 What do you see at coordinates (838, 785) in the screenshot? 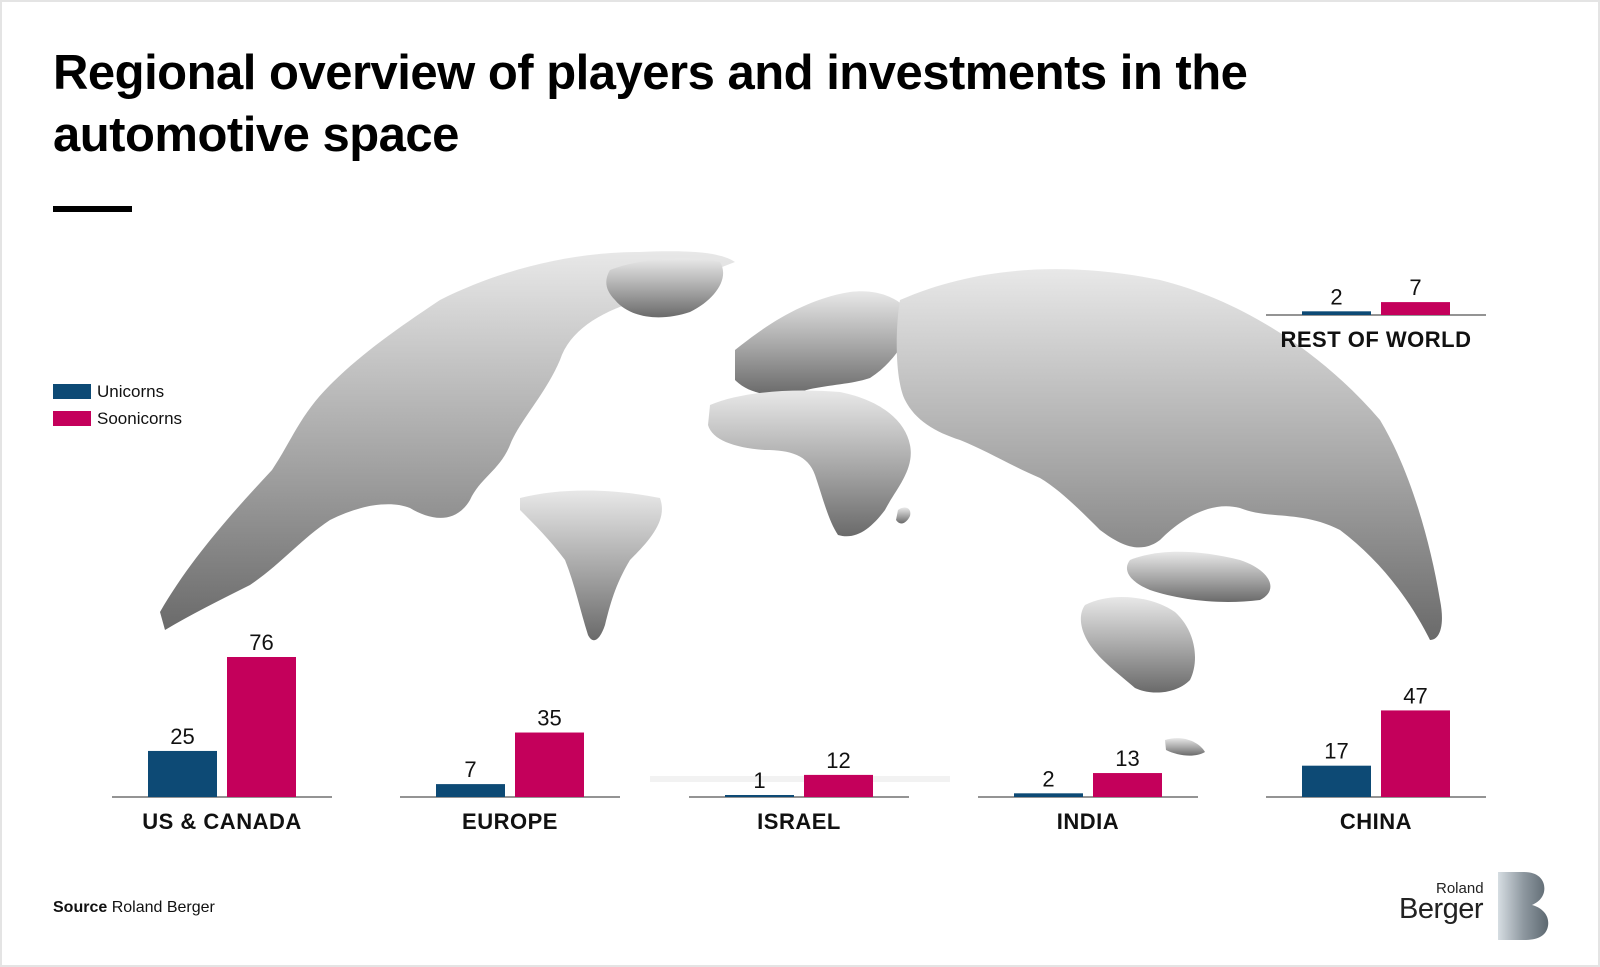
I see `bar-israel-soonicorns` at bounding box center [838, 785].